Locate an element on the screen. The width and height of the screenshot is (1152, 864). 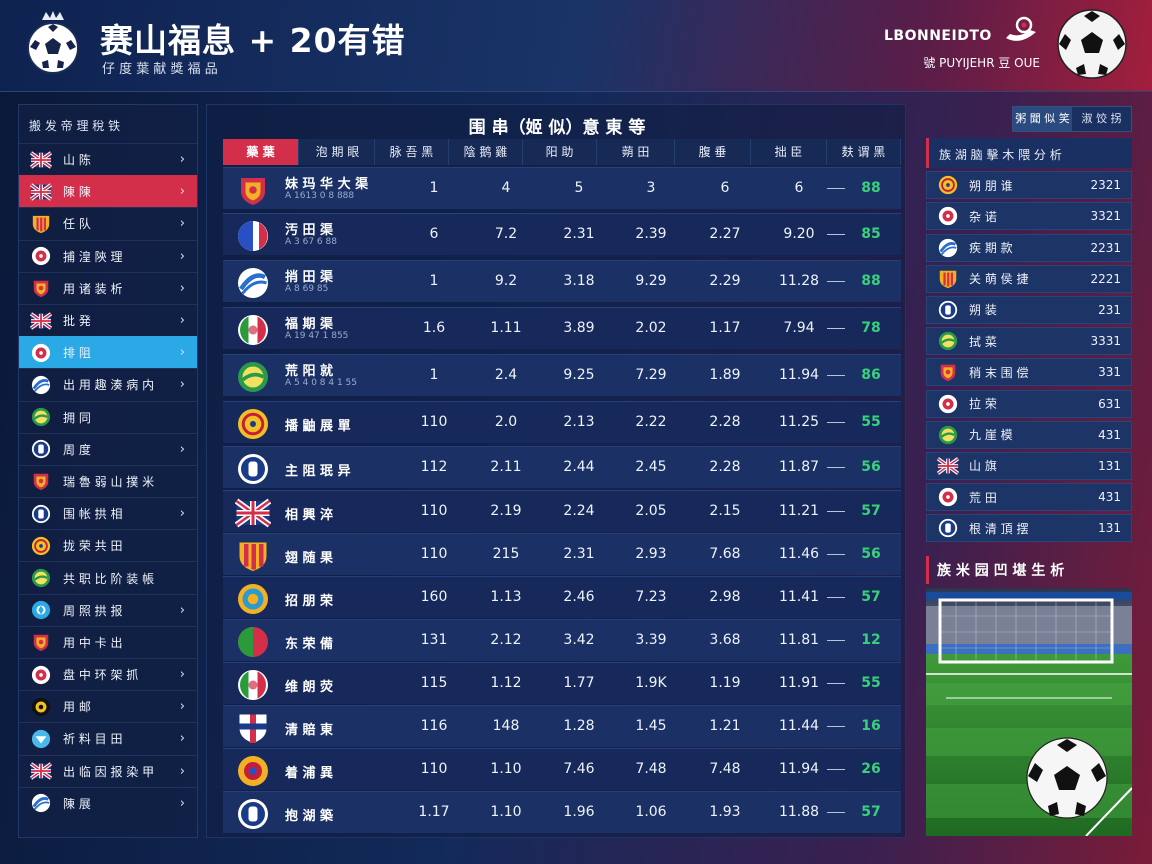
odds-cell: 11.25 is located at coordinates (799, 422).